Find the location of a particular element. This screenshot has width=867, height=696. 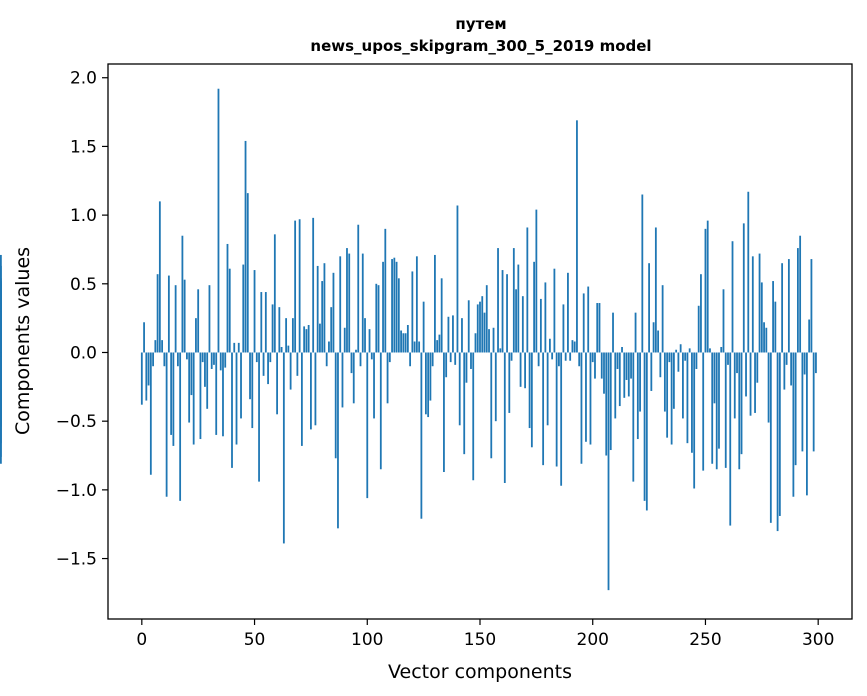

y-axis-ticks: −1.5 −1.0 −0.5 0.0 0.5 1.0 1.5 2.0 is located at coordinates (82, 319).